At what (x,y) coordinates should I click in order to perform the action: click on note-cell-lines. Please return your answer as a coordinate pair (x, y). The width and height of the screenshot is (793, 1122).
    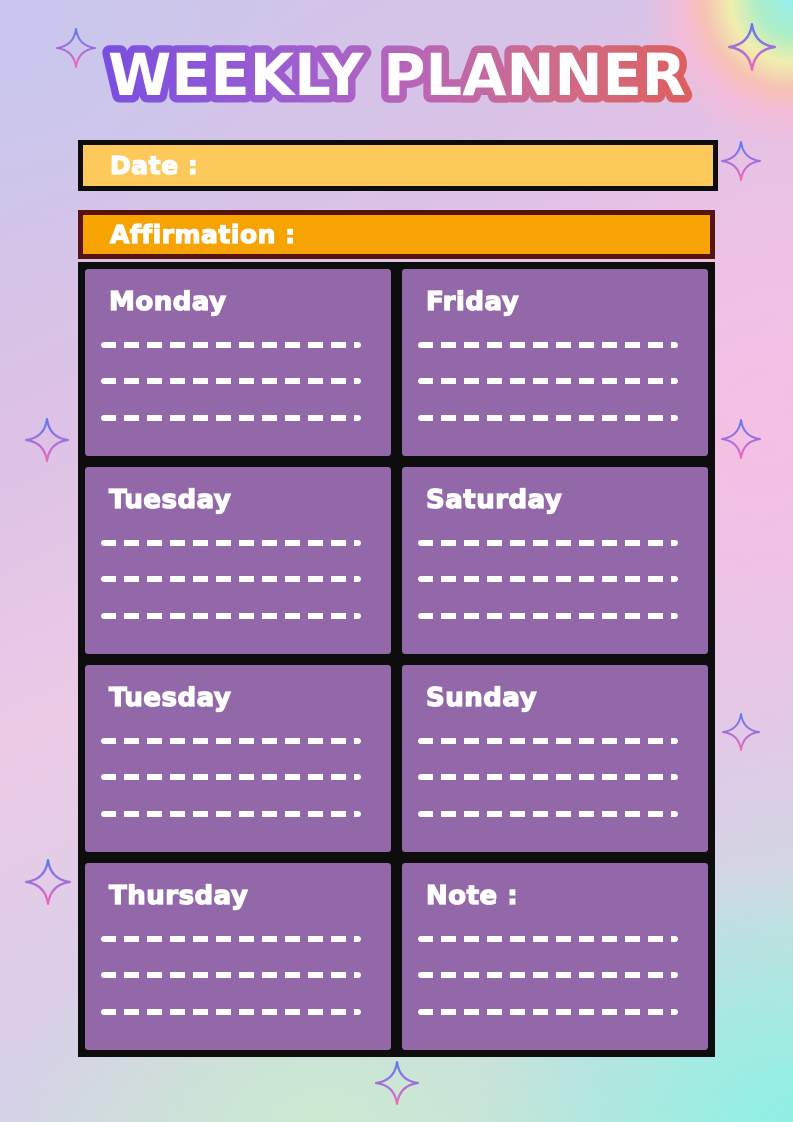
    Looking at the image, I should click on (548, 973).